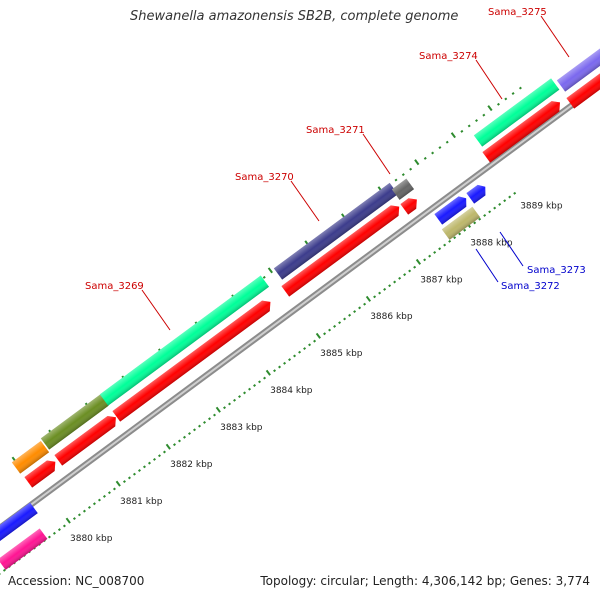 The width and height of the screenshot is (600, 600). What do you see at coordinates (91, 539) in the screenshot?
I see `scale-label: 3880 kbp` at bounding box center [91, 539].